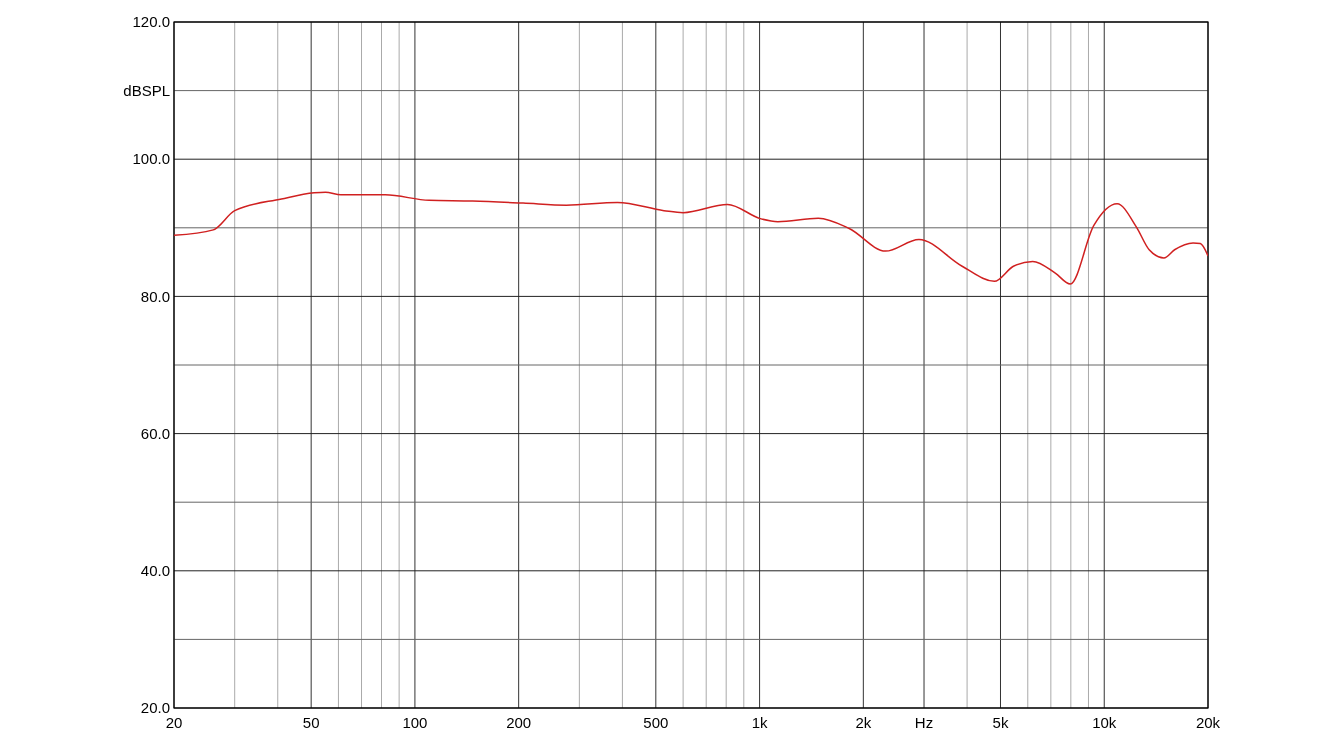 The image size is (1334, 750). What do you see at coordinates (174, 722) in the screenshot?
I see `x-tick-label: 20` at bounding box center [174, 722].